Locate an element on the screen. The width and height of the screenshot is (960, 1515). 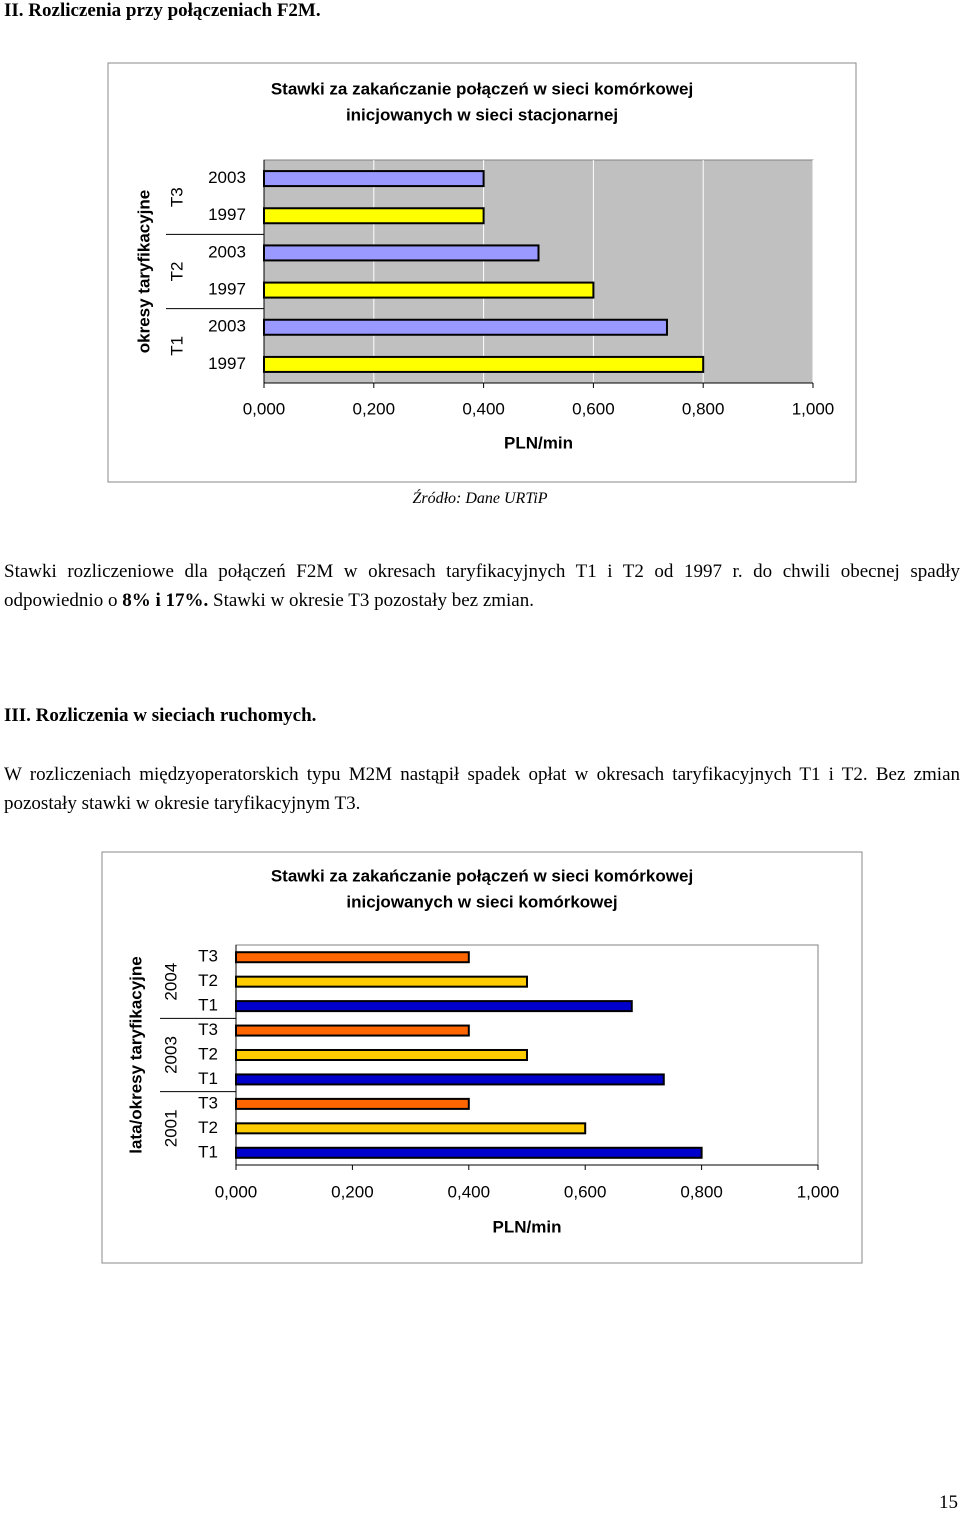
chart-title: inicjowanych w sieci stacjonarnej is located at coordinates (482, 114).